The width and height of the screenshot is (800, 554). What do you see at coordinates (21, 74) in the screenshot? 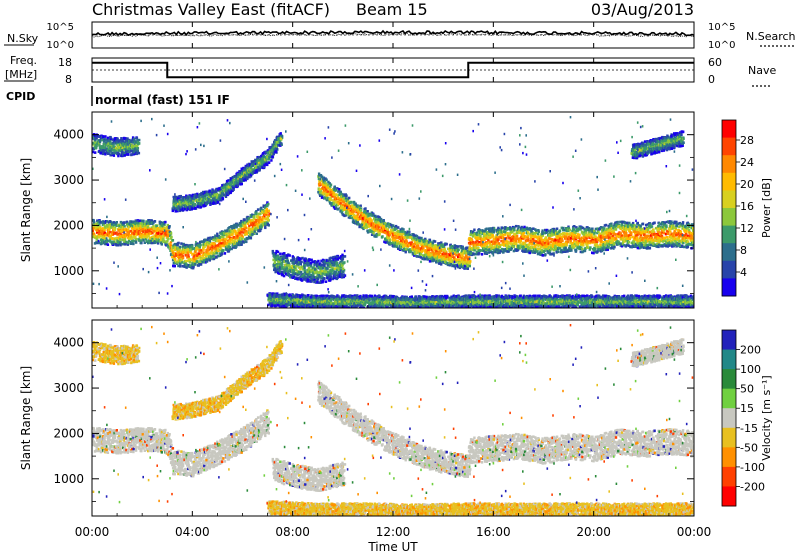
I see `freq-left-unit: [MHz]` at bounding box center [21, 74].